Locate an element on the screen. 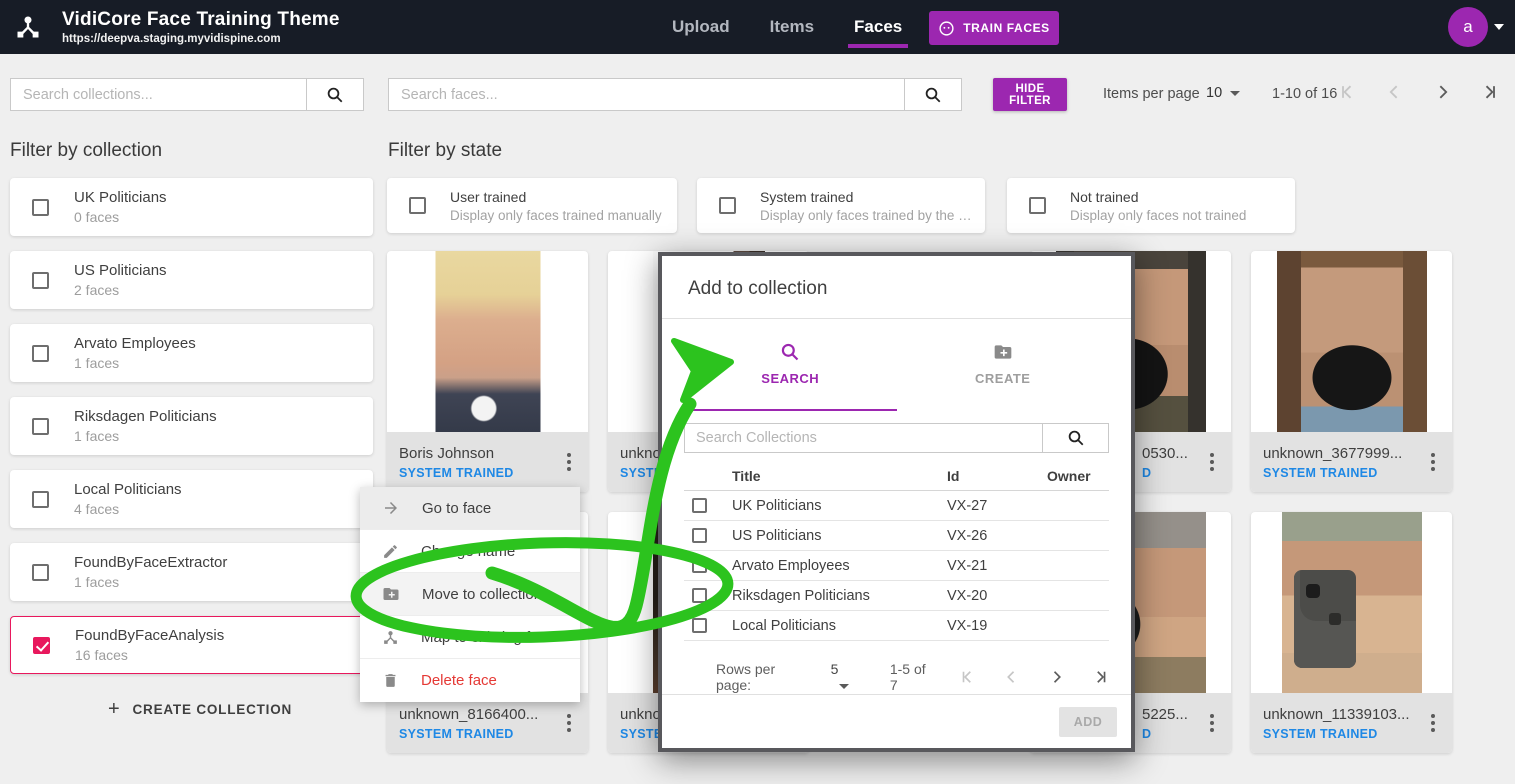  items-per-page-select: 10 is located at coordinates (1223, 93).